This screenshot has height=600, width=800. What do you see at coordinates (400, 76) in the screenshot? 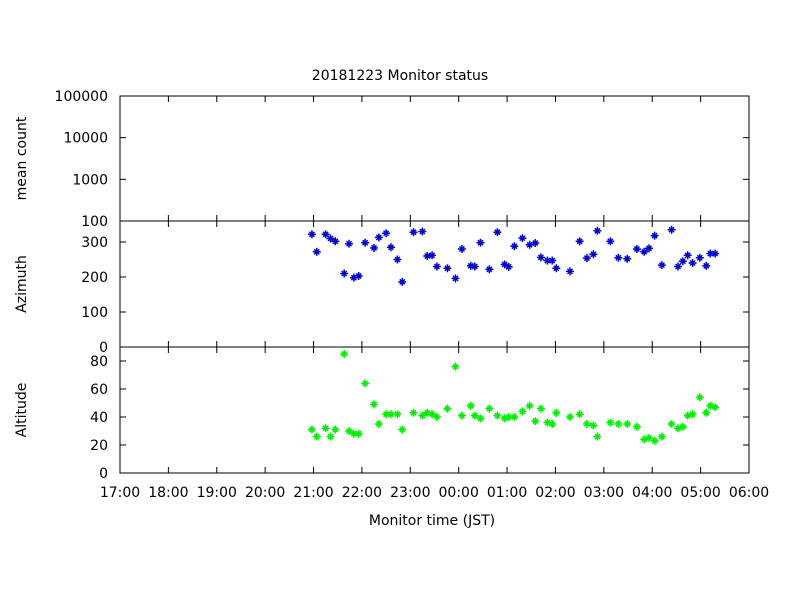
I see `chart-title: 20181223 Monitor status` at bounding box center [400, 76].